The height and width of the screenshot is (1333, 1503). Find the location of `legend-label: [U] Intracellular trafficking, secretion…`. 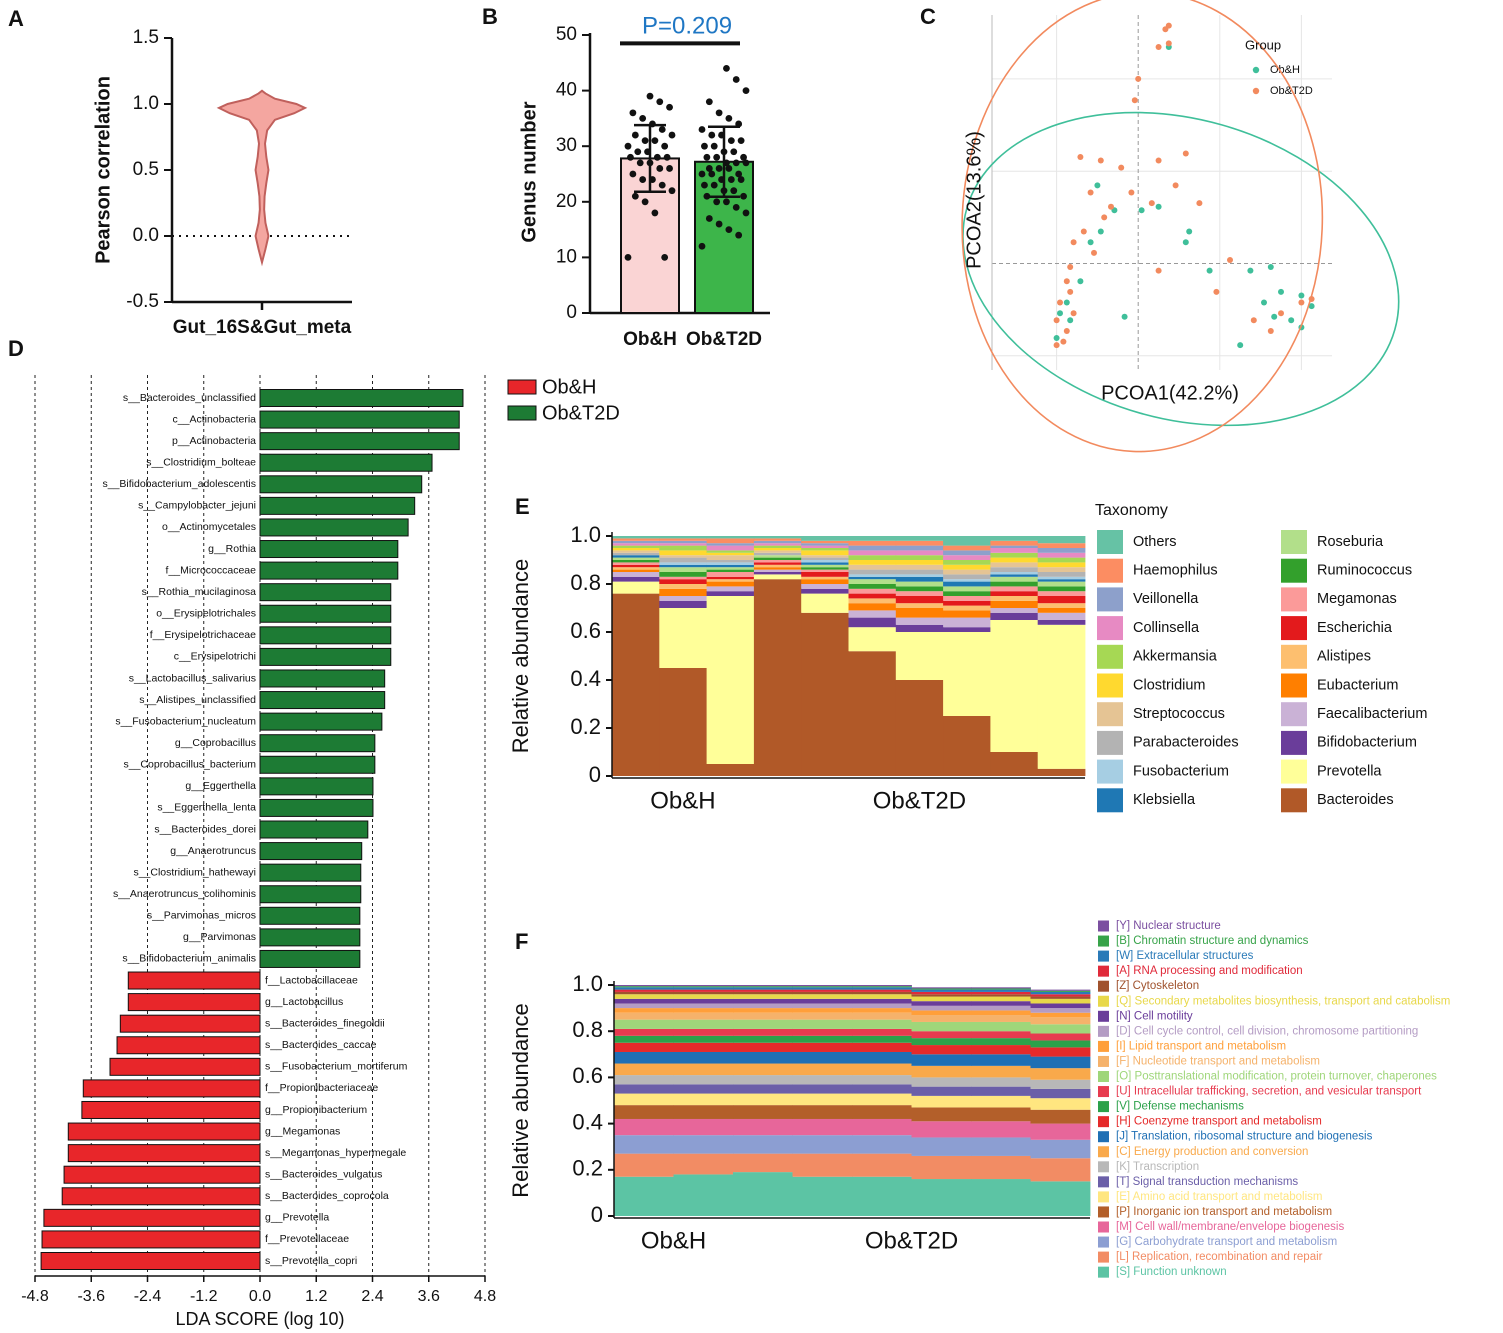

legend-label: [U] Intracellular trafficking, secretion… is located at coordinates (1269, 1092).